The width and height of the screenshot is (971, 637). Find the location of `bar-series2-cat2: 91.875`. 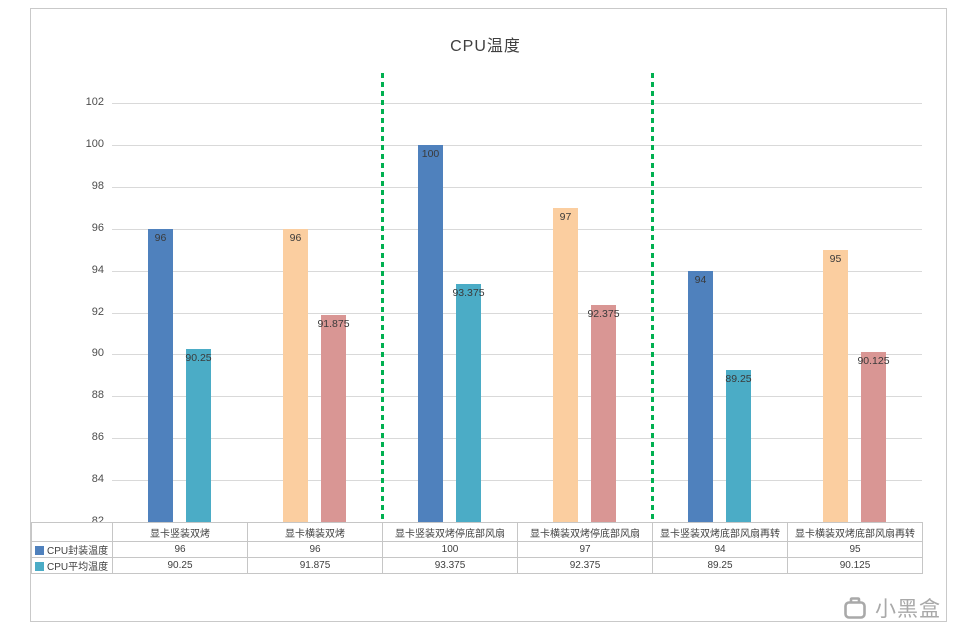

bar-series2-cat2: 91.875 is located at coordinates (333, 418).